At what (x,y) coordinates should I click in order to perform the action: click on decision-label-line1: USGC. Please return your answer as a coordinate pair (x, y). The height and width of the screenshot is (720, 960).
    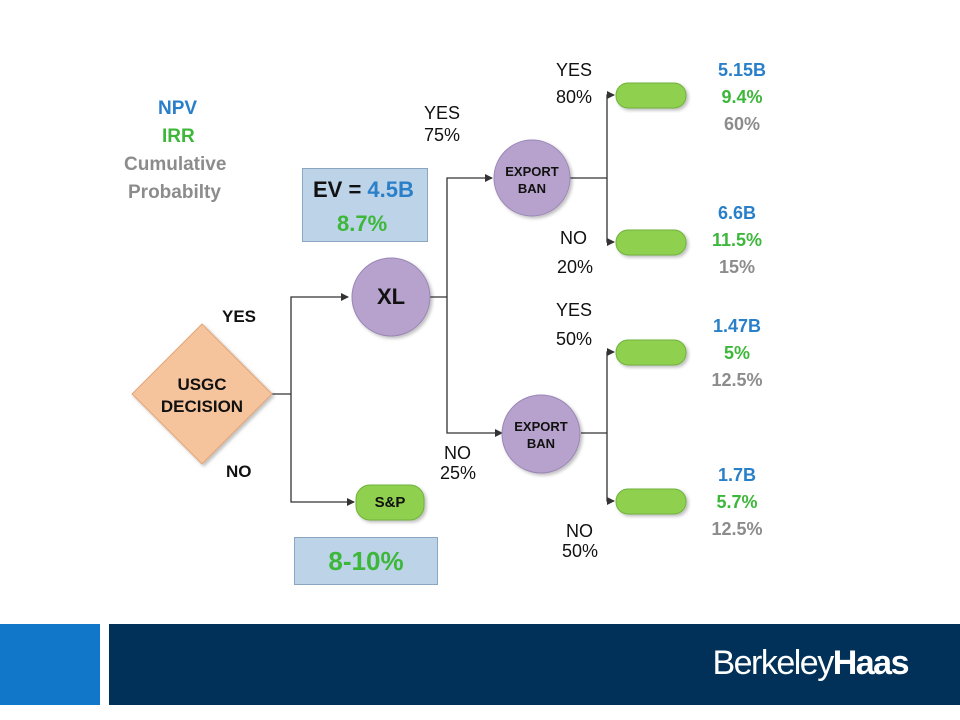
    Looking at the image, I should click on (202, 384).